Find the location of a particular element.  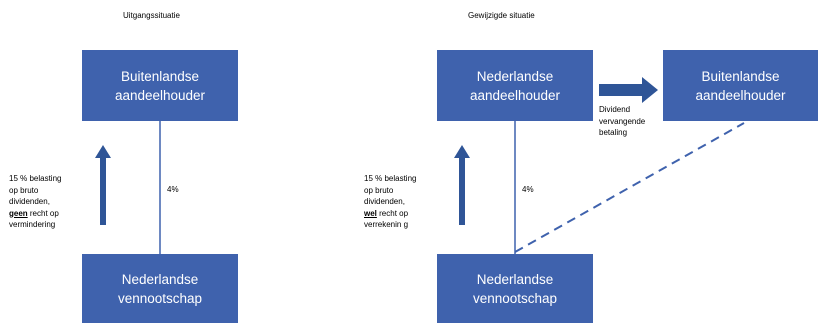

left-dutch-company-box: Nederlandse vennootschap is located at coordinates (160, 288).